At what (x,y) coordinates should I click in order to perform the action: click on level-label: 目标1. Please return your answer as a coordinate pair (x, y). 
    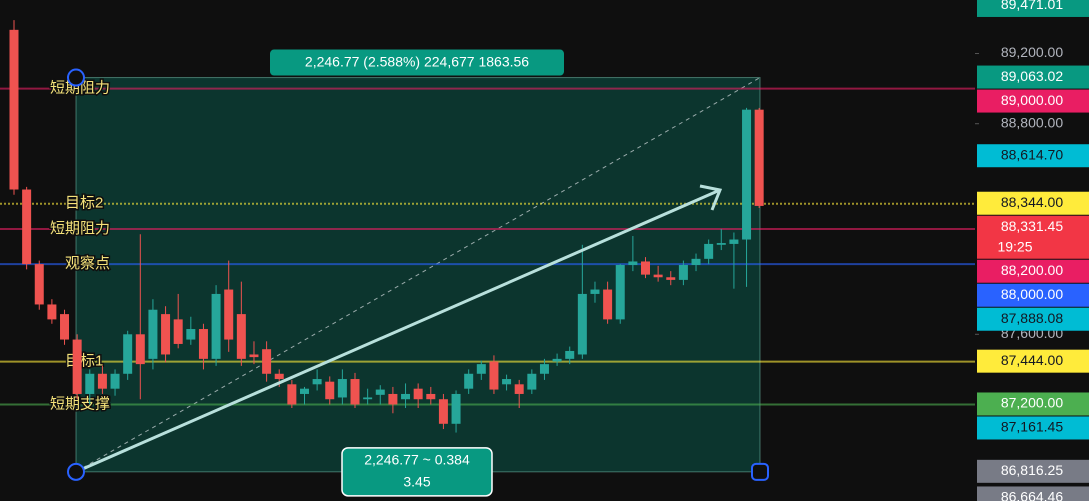
    Looking at the image, I should click on (84, 361).